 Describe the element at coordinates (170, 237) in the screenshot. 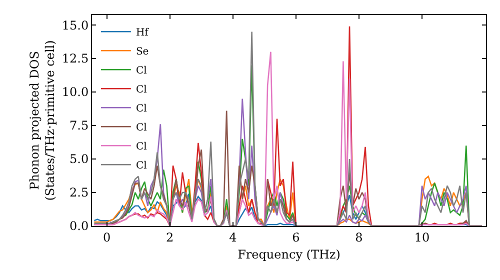

I see `x-tick-label: 2` at that location.